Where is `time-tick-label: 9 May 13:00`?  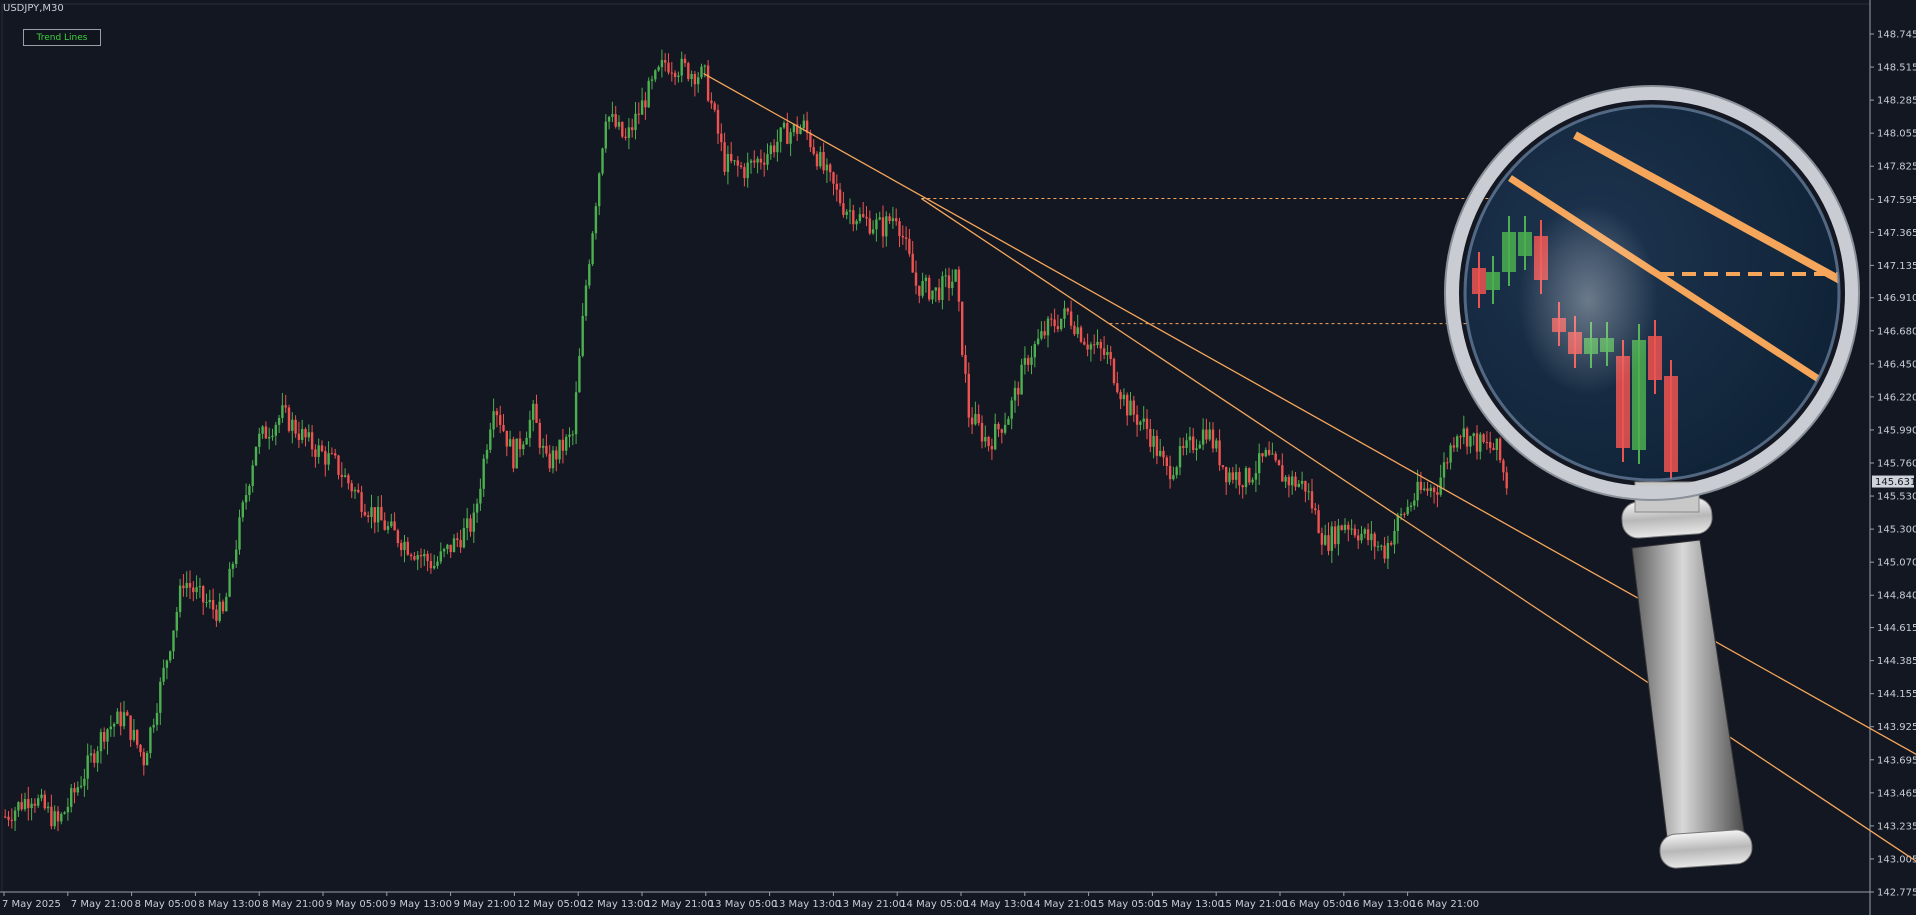
time-tick-label: 9 May 13:00 is located at coordinates (421, 904).